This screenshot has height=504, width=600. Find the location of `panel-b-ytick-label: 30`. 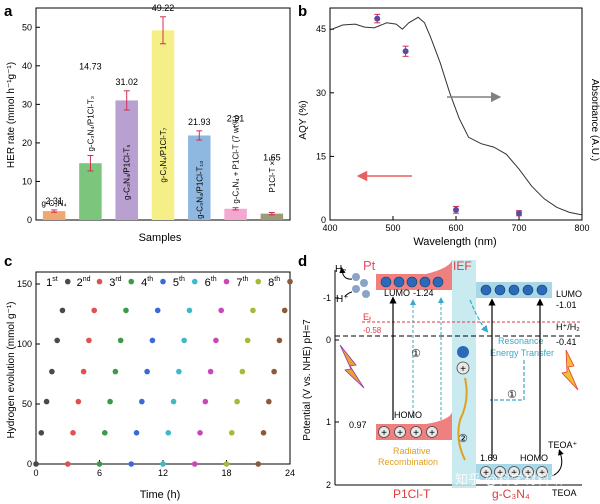

panel-b-ytick-label: 30 is located at coordinates (321, 93).